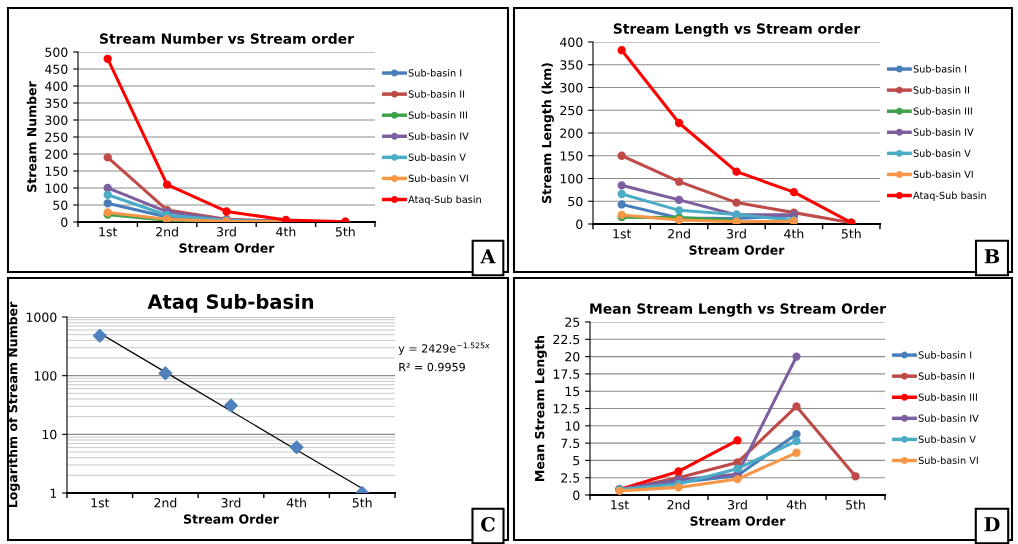 This screenshot has height=544, width=1018. I want to click on y-tick-label: 500, so click(56, 52).